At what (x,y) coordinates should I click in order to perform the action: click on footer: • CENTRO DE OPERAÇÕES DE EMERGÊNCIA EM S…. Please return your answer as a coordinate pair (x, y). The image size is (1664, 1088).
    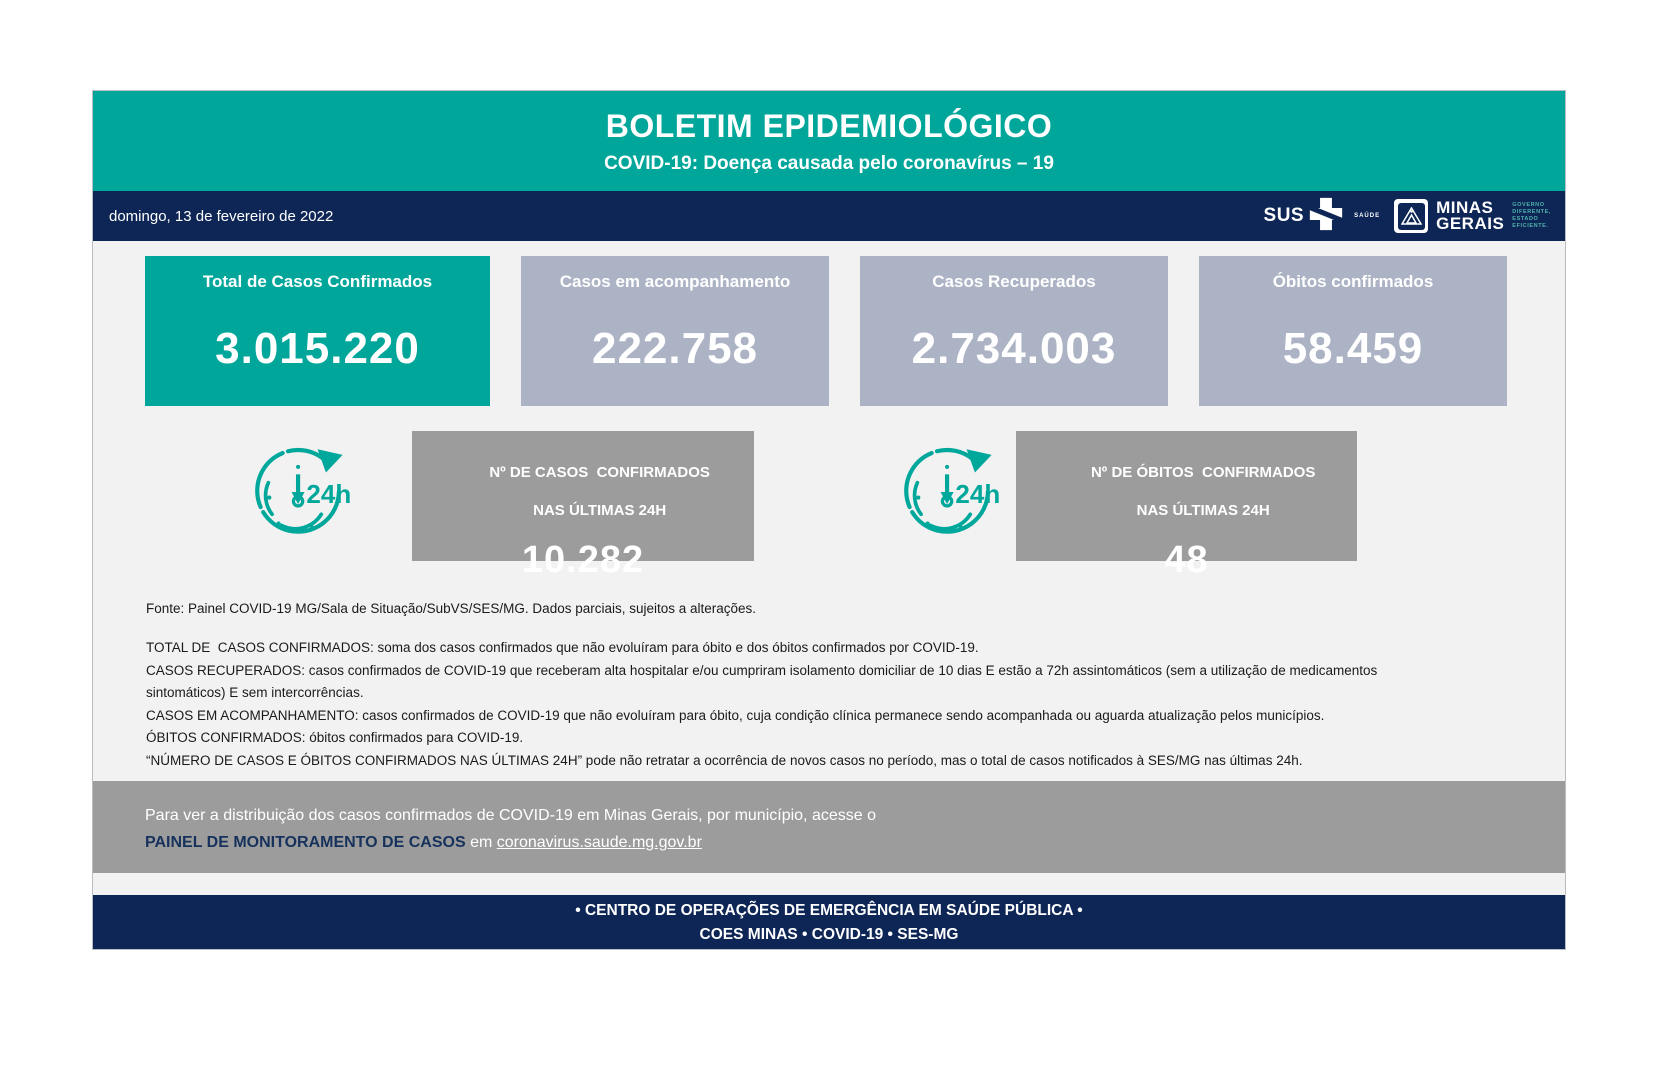
    Looking at the image, I should click on (829, 922).